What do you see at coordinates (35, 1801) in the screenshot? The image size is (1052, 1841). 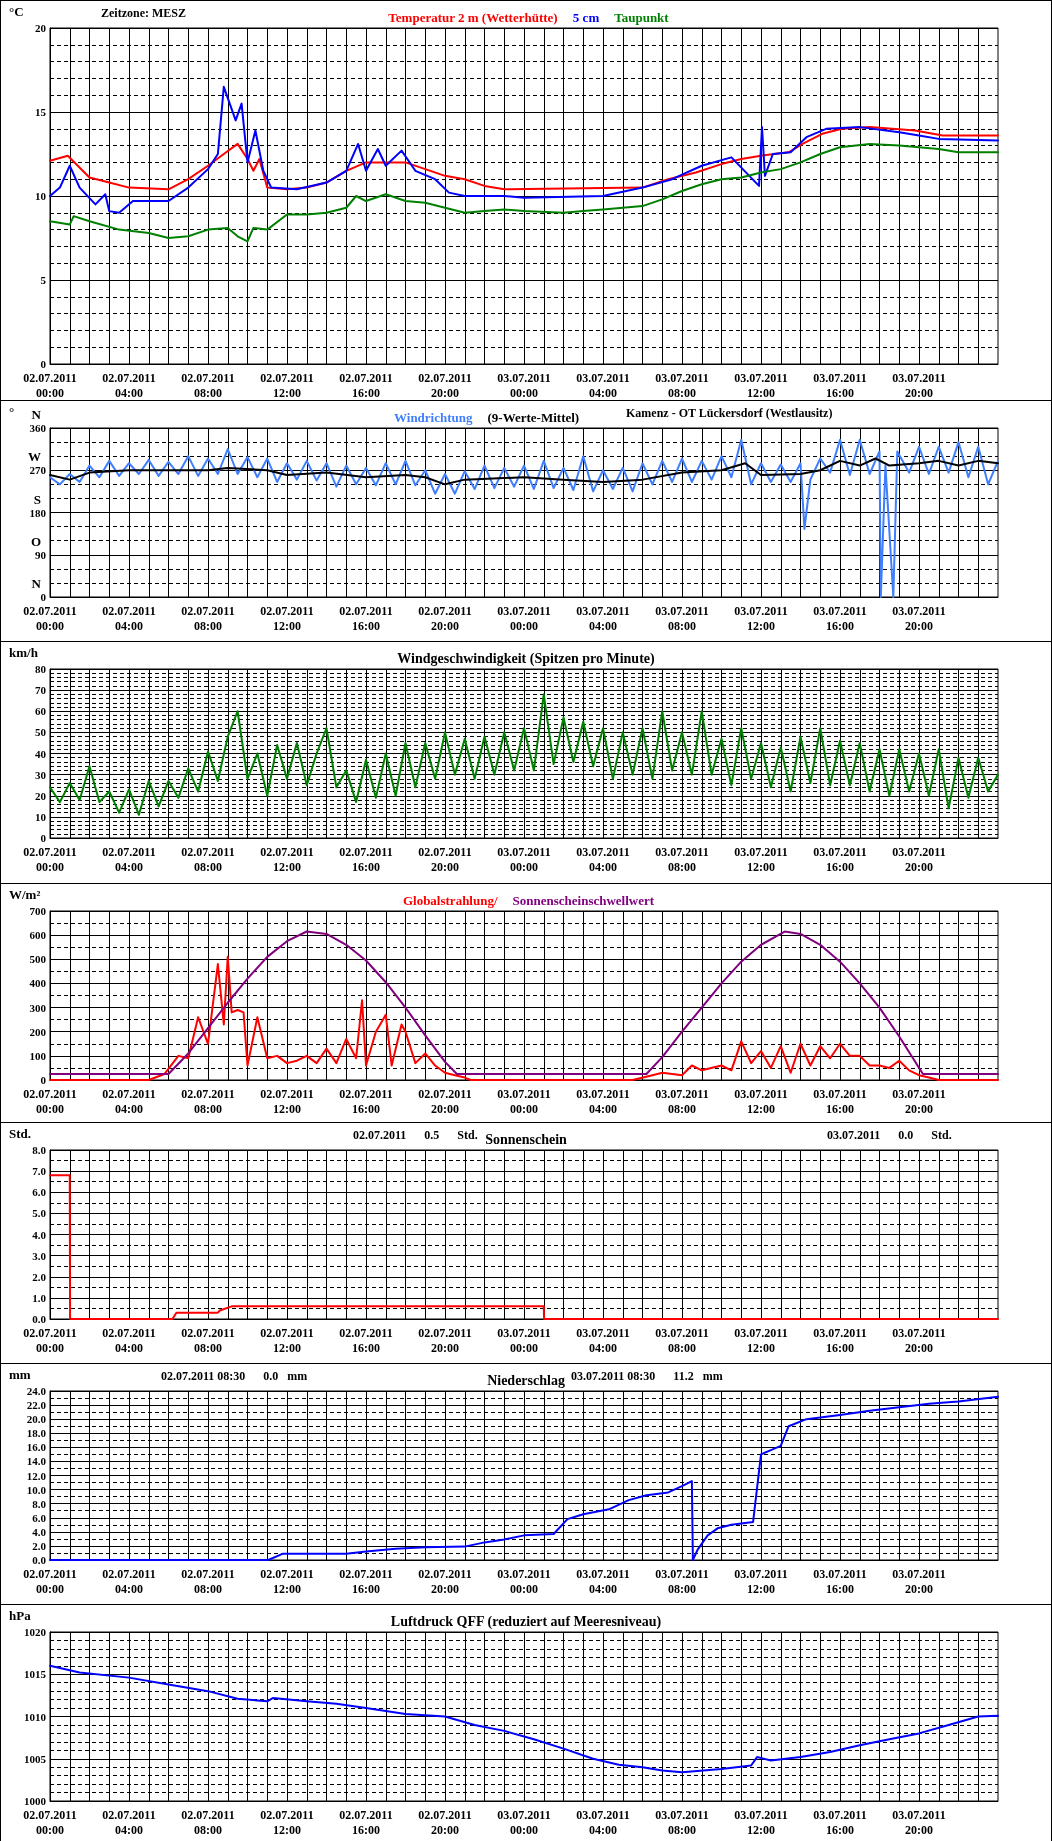 I see `y-tick-label: 1000` at bounding box center [35, 1801].